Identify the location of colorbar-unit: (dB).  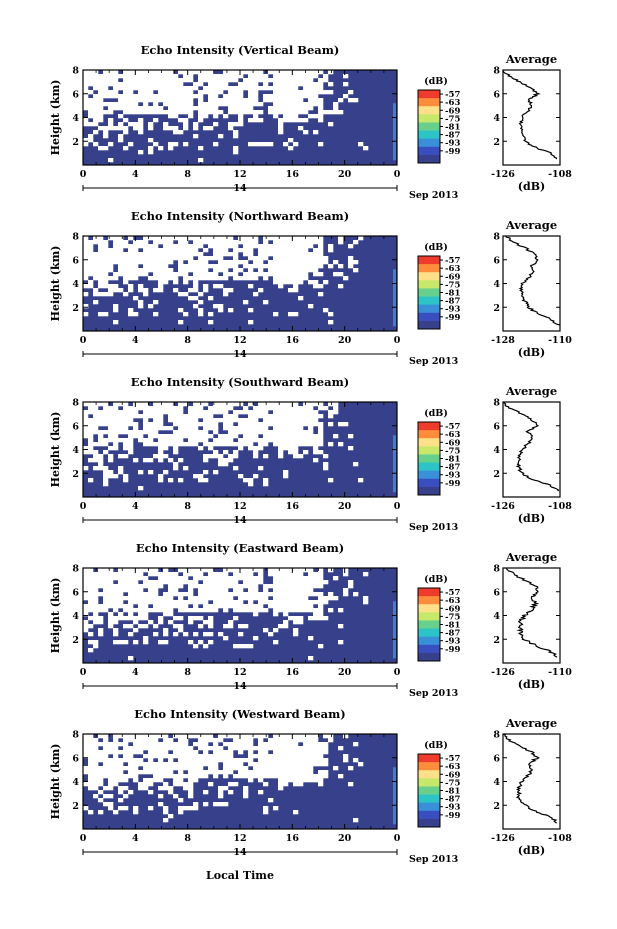
(436, 745).